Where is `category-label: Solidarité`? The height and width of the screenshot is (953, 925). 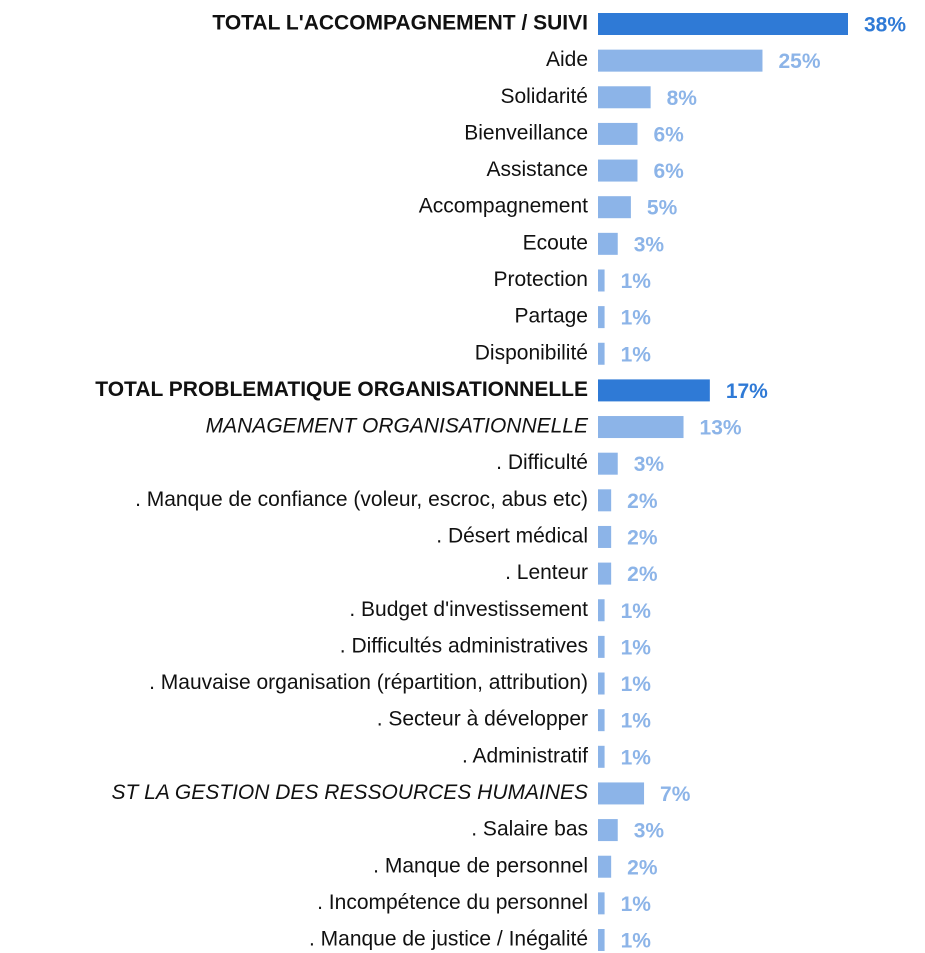 category-label: Solidarité is located at coordinates (544, 96).